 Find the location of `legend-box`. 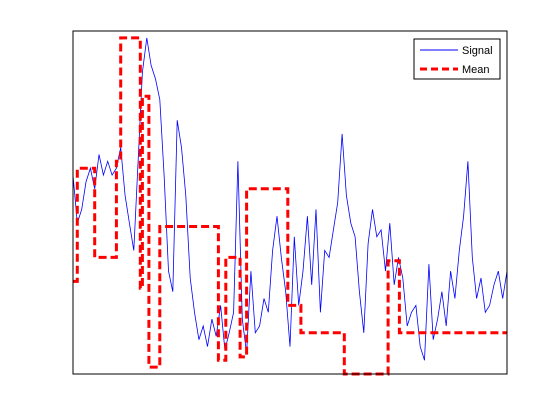

legend-box is located at coordinates (457, 59).